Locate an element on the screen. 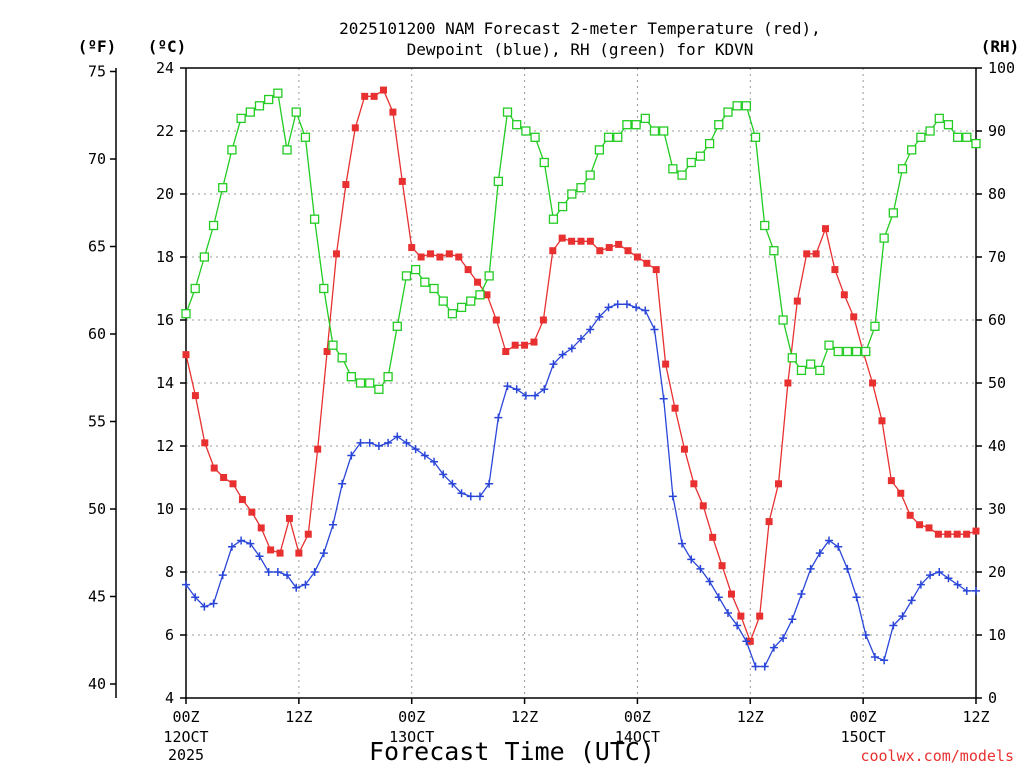 The width and height of the screenshot is (1024, 768). fahrenheit-unit-label: (ºF) is located at coordinates (97, 46).